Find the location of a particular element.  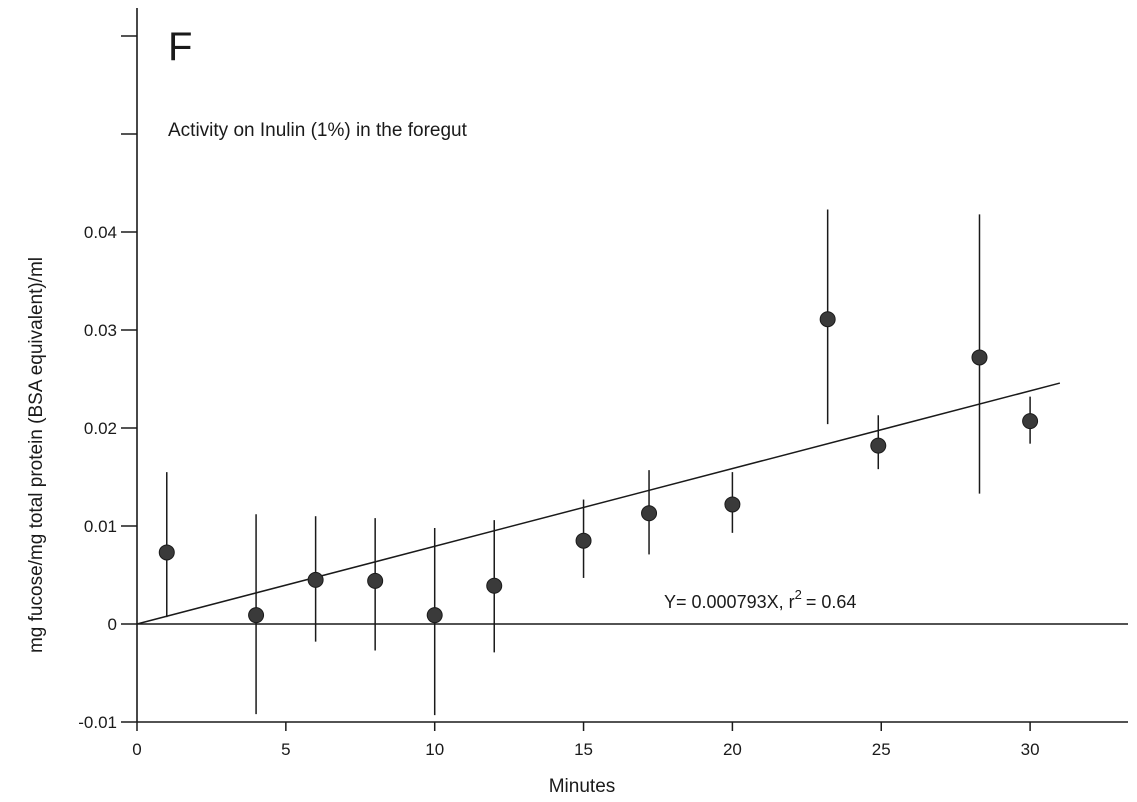

x-tick-label: 30 is located at coordinates (1030, 749).